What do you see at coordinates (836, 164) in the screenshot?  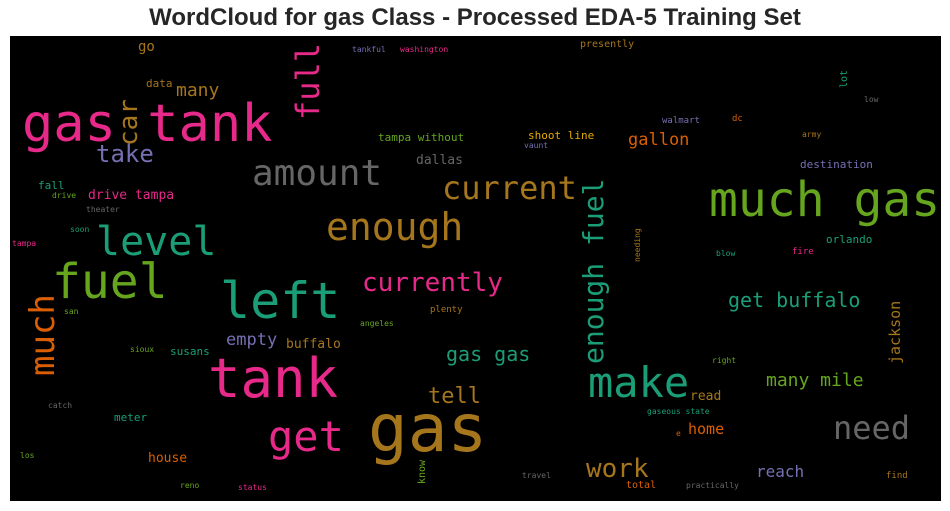 I see `word-destination: destination` at bounding box center [836, 164].